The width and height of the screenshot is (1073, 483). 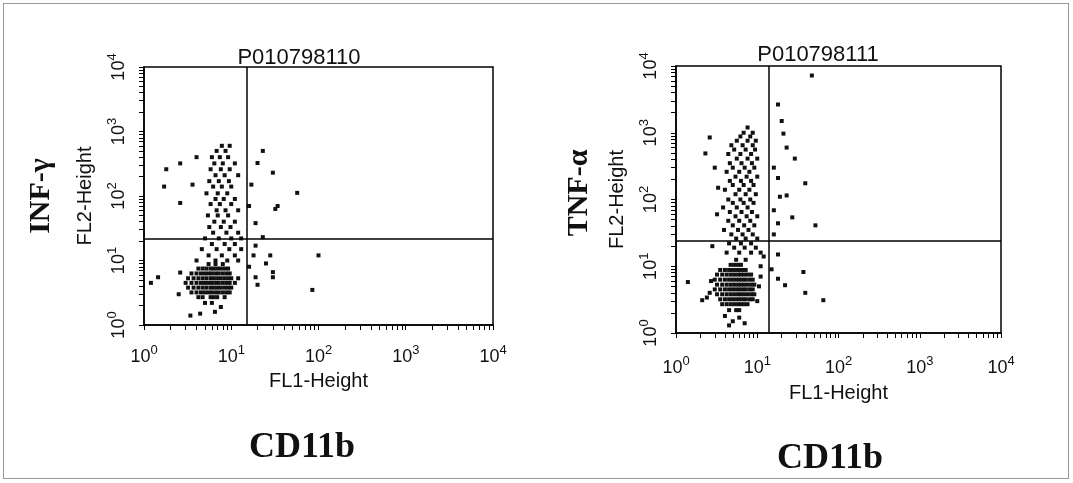 What do you see at coordinates (38, 196) in the screenshot?
I see `text: INF-γ` at bounding box center [38, 196].